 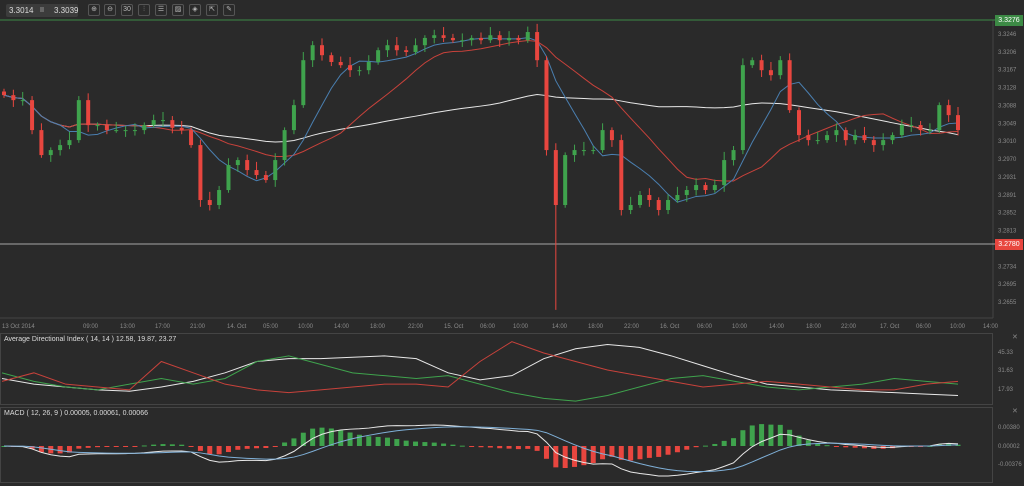 What do you see at coordinates (481, 449) in the screenshot?
I see `macd-signal-line` at bounding box center [481, 449].